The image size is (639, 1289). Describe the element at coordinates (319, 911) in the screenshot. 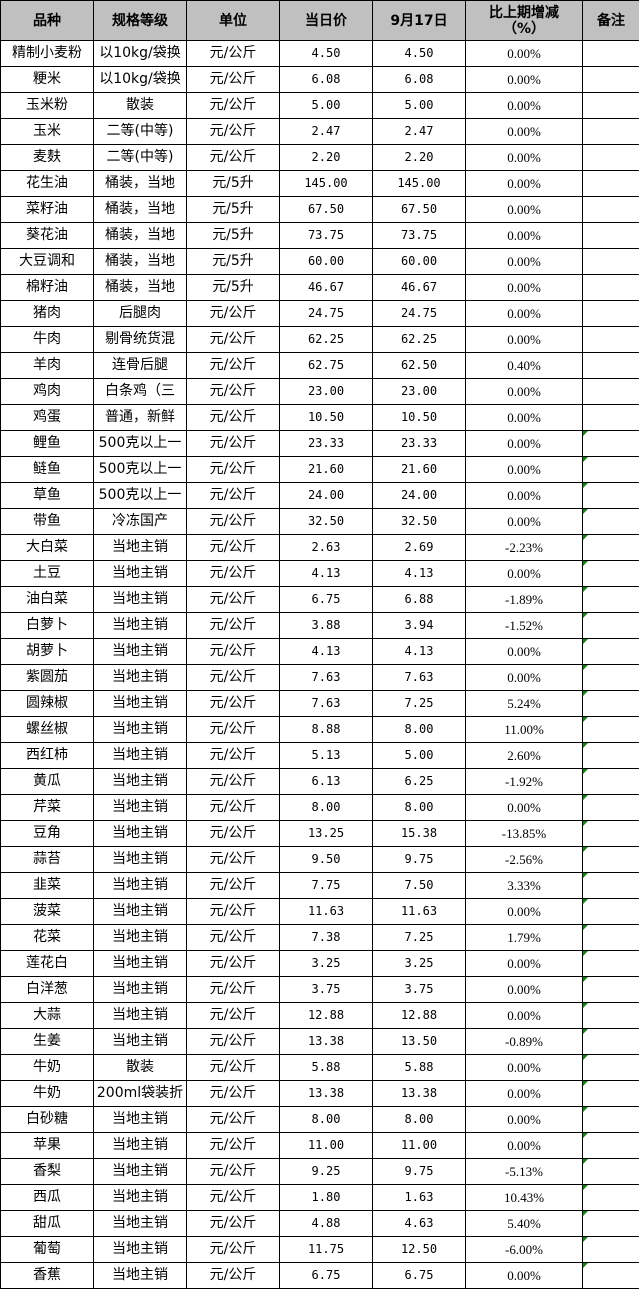

I see `table-row: 菠菜 当地主销 元/公斤 11.63 11.63 0.00%` at that location.